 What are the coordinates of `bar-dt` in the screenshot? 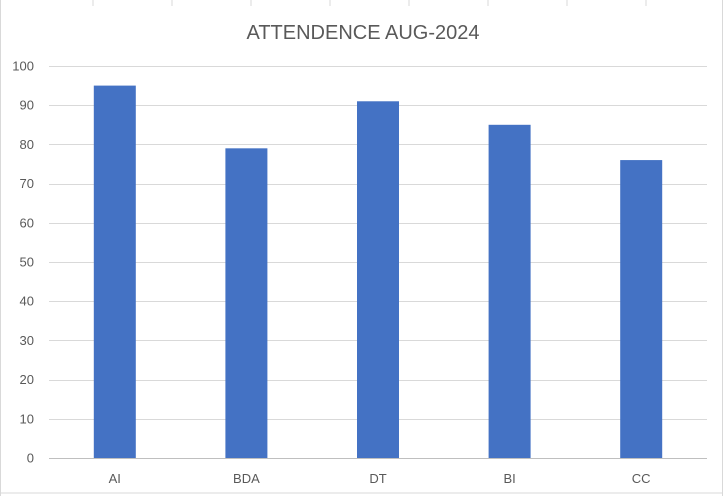 It's located at (378, 279).